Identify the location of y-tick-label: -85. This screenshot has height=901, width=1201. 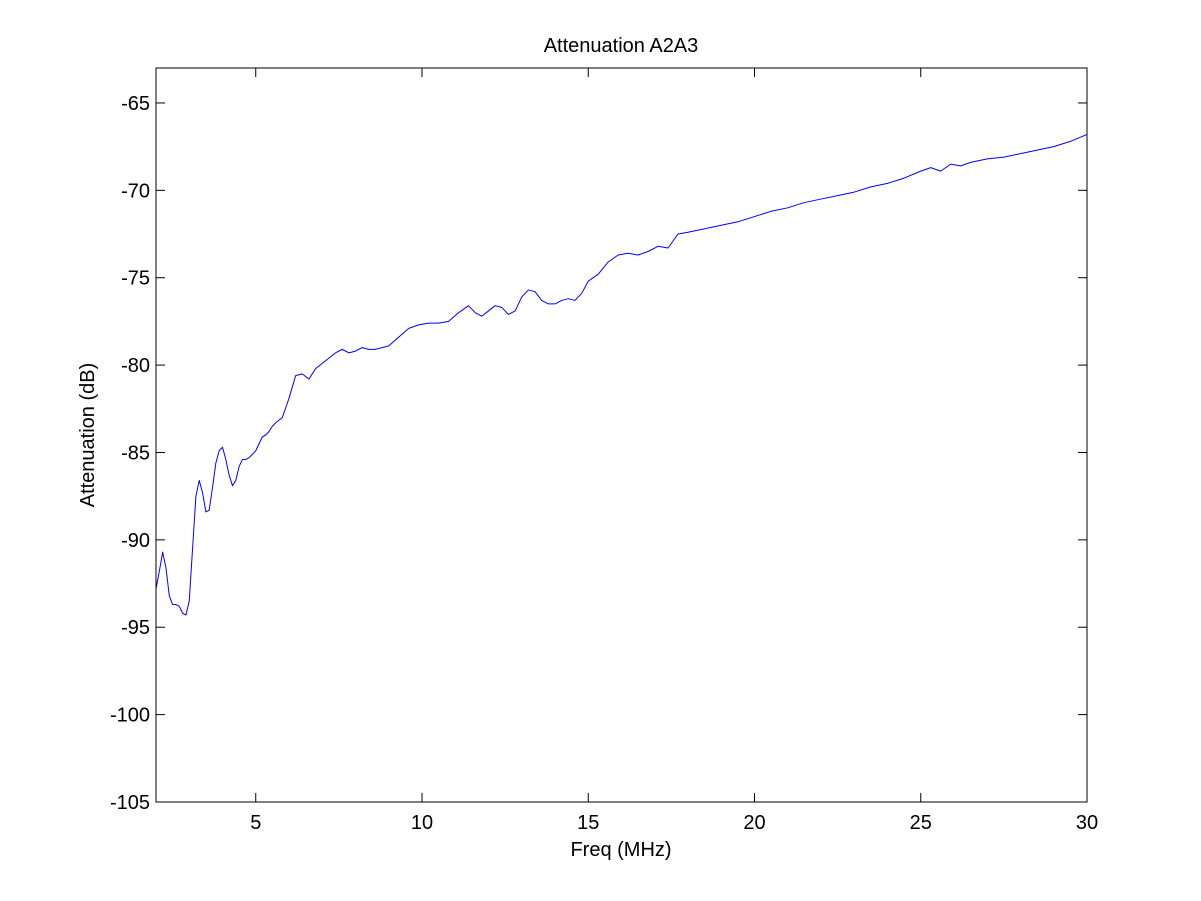
(135, 453).